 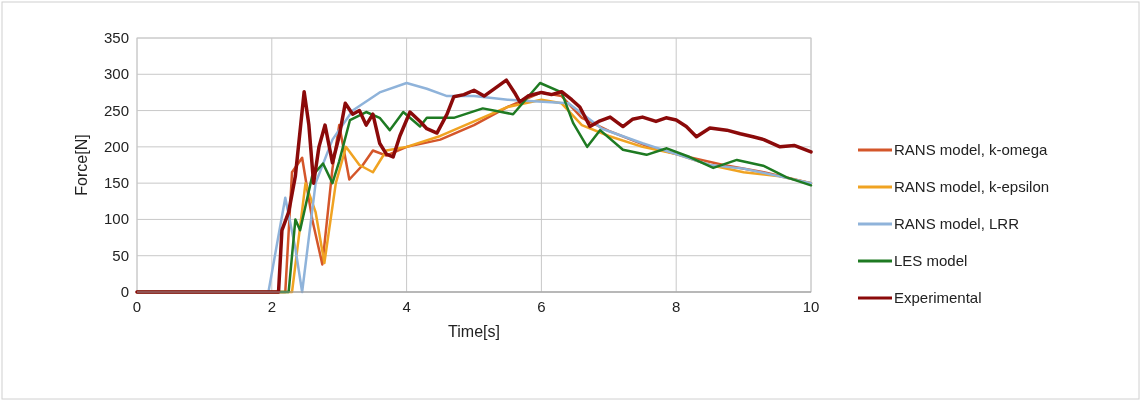 What do you see at coordinates (474, 331) in the screenshot?
I see `x-axis-title: Time[s]` at bounding box center [474, 331].